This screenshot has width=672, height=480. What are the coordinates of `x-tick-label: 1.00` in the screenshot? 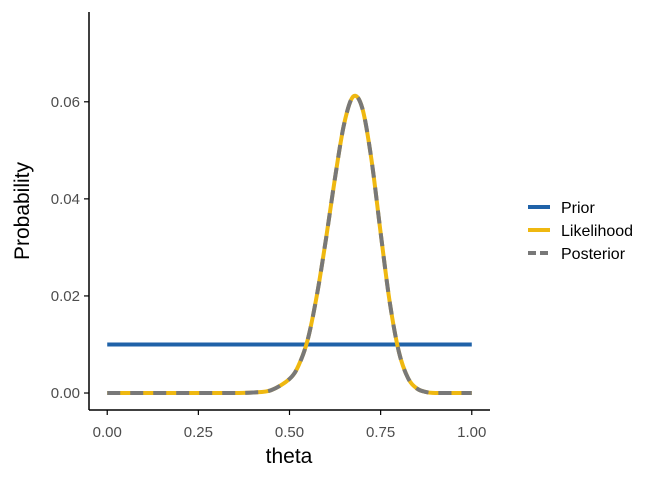 It's located at (471, 432).